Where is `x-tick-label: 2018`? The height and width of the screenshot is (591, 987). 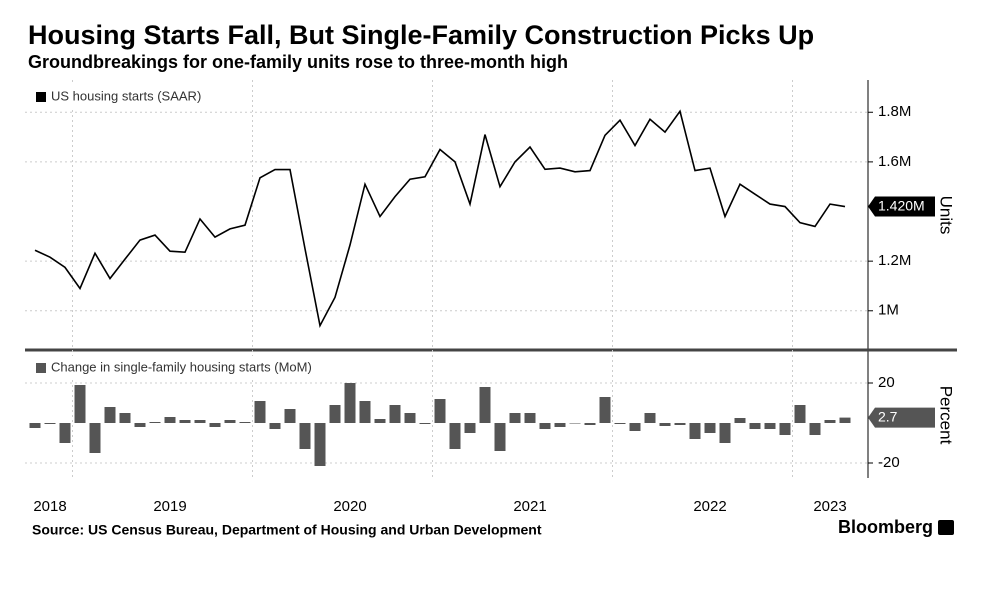
x-tick-label: 2018 is located at coordinates (49, 506).